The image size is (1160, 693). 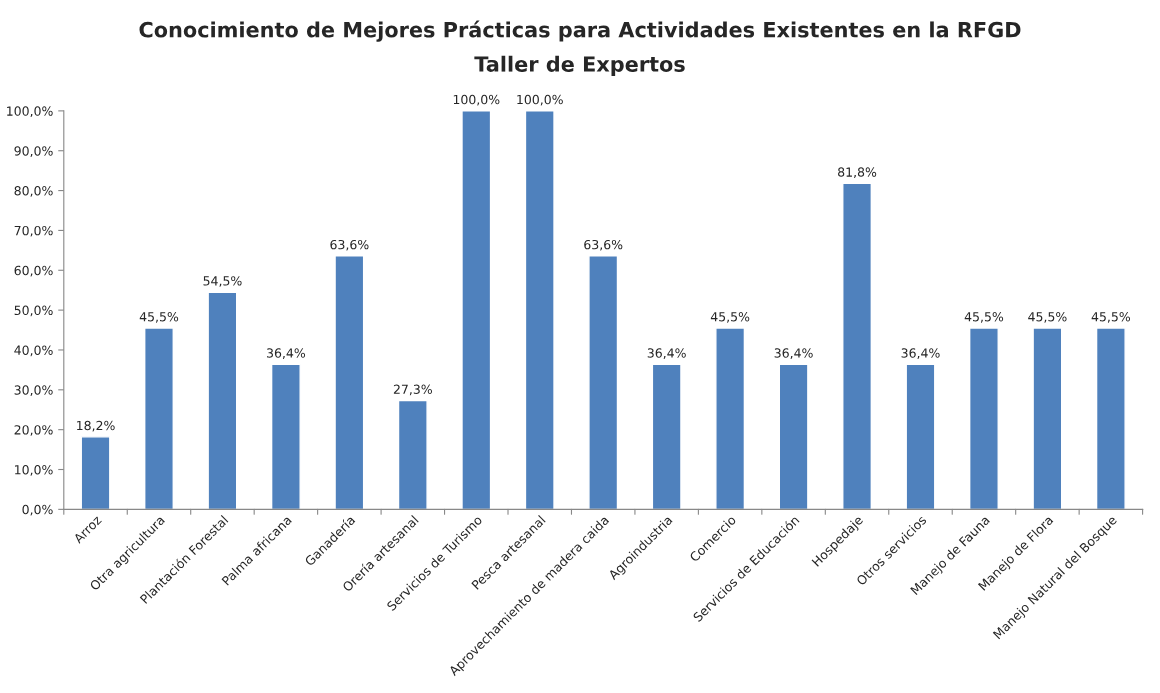 What do you see at coordinates (33, 231) in the screenshot?
I see `y-tick-label: 70,0%` at bounding box center [33, 231].